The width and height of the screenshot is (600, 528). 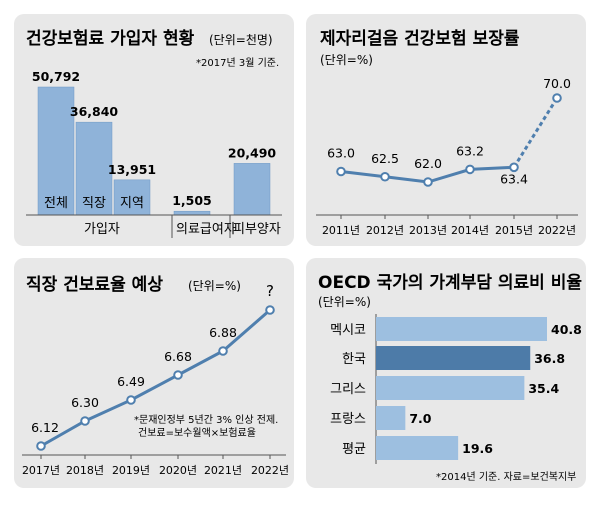 I want to click on data-label: 6.12, so click(x=45, y=427).